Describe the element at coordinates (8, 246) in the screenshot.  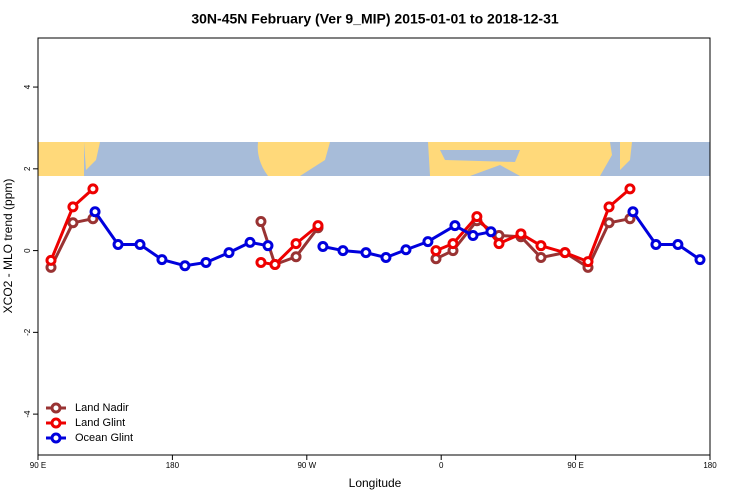
I see `y-axis-label: XCO2 - MLO trend (ppm)` at that location.